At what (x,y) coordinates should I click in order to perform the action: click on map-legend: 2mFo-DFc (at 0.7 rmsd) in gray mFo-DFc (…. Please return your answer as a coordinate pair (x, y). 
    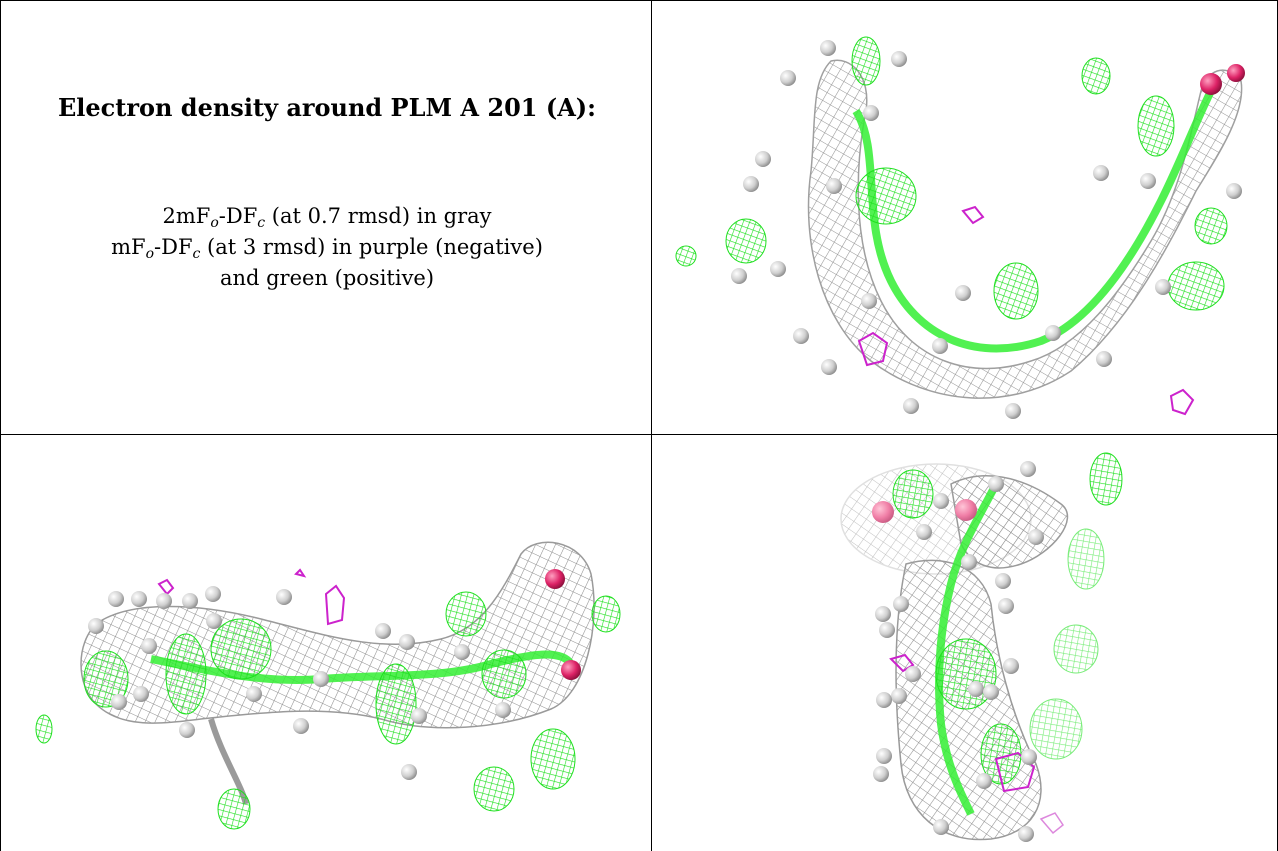
    Looking at the image, I should click on (326, 247).